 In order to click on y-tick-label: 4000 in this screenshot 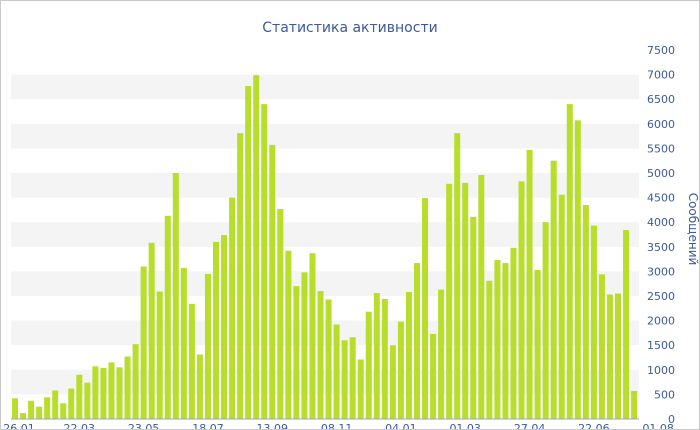, I will do `click(661, 222)`.